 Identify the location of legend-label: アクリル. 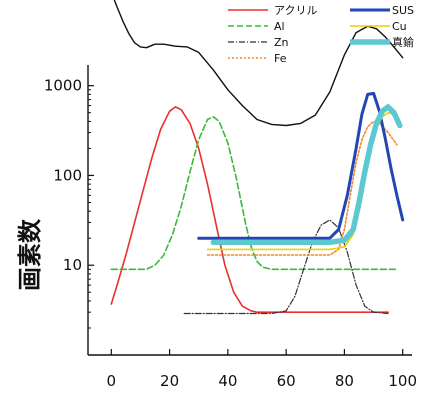
(295, 10).